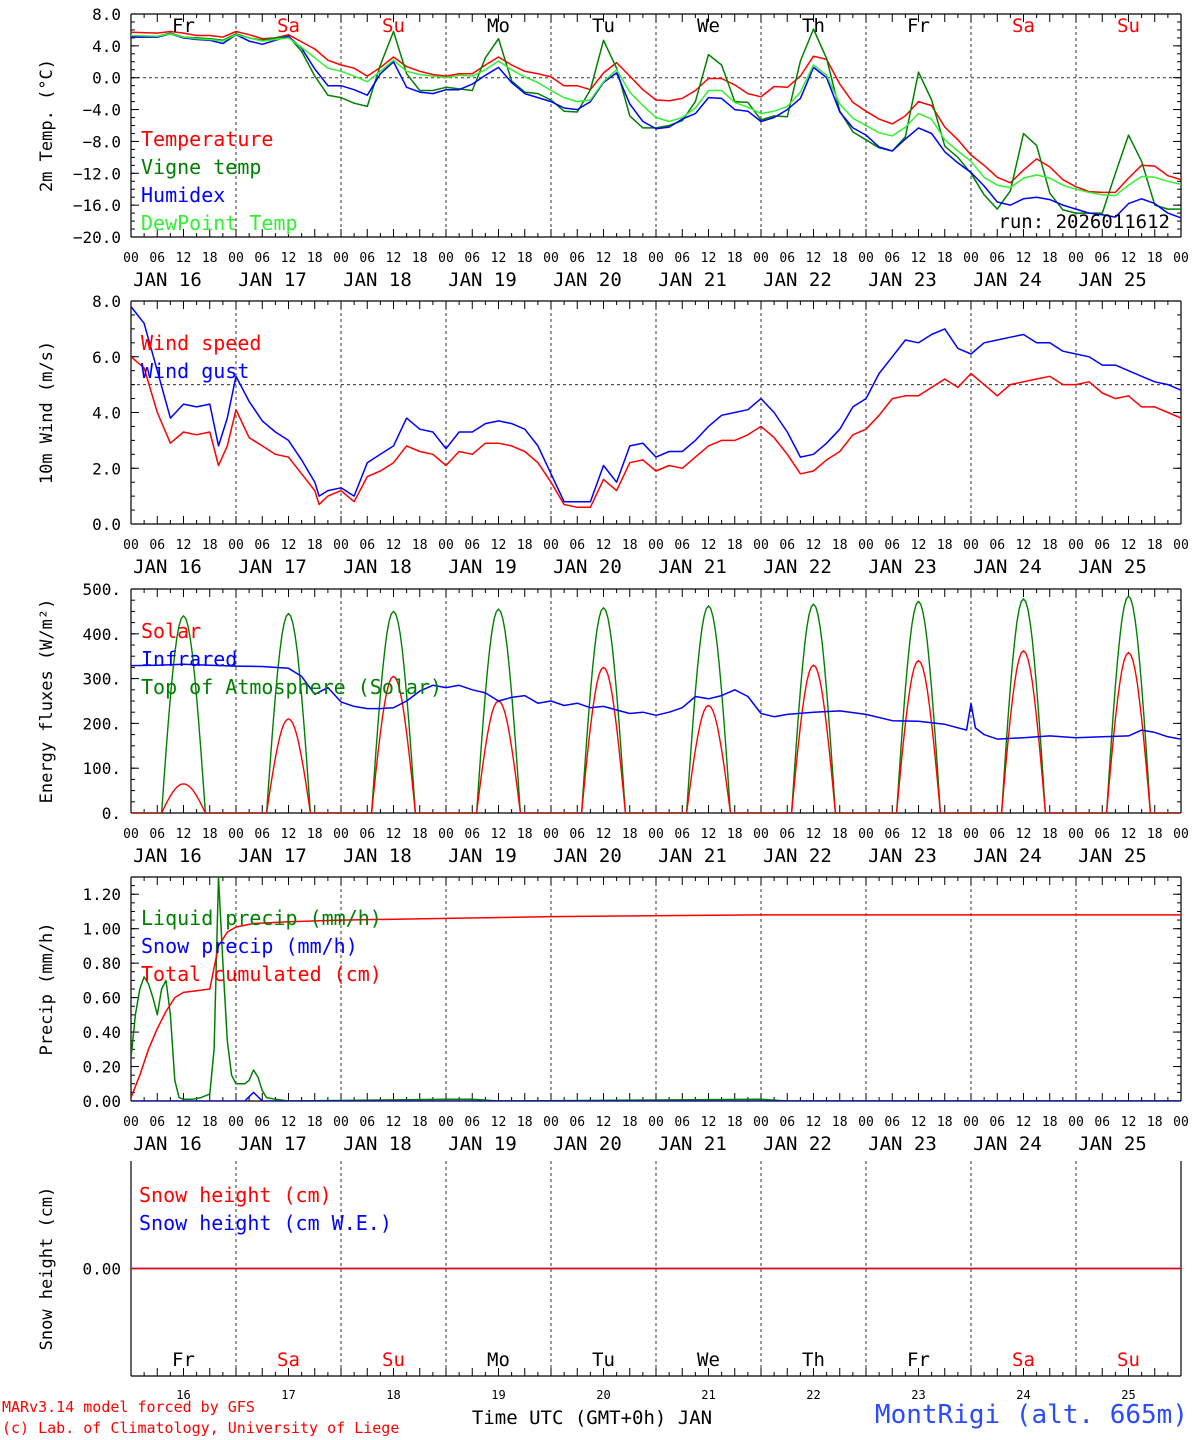 Image resolution: width=1194 pixels, height=1440 pixels. I want to click on y-tick-label: −20.0, so click(97, 237).